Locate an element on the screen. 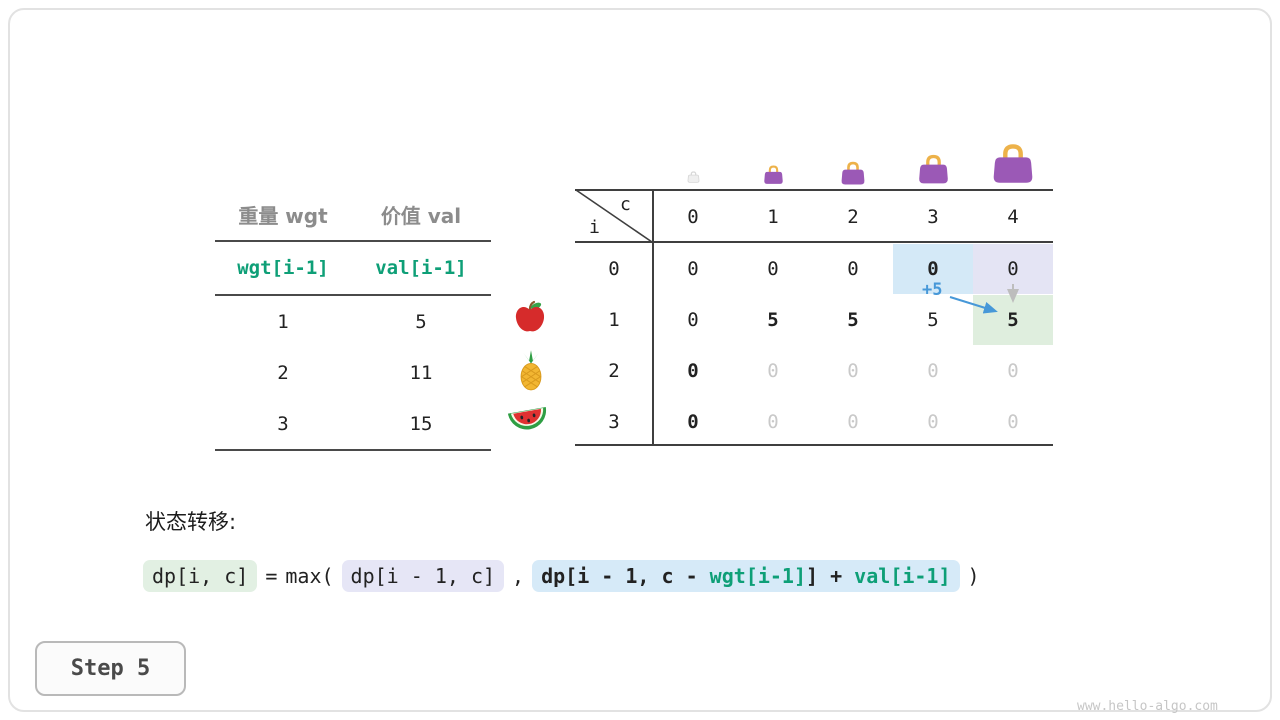 Image resolution: width=1280 pixels, height=720 pixels. dp-corner-row-var: i is located at coordinates (594, 227).